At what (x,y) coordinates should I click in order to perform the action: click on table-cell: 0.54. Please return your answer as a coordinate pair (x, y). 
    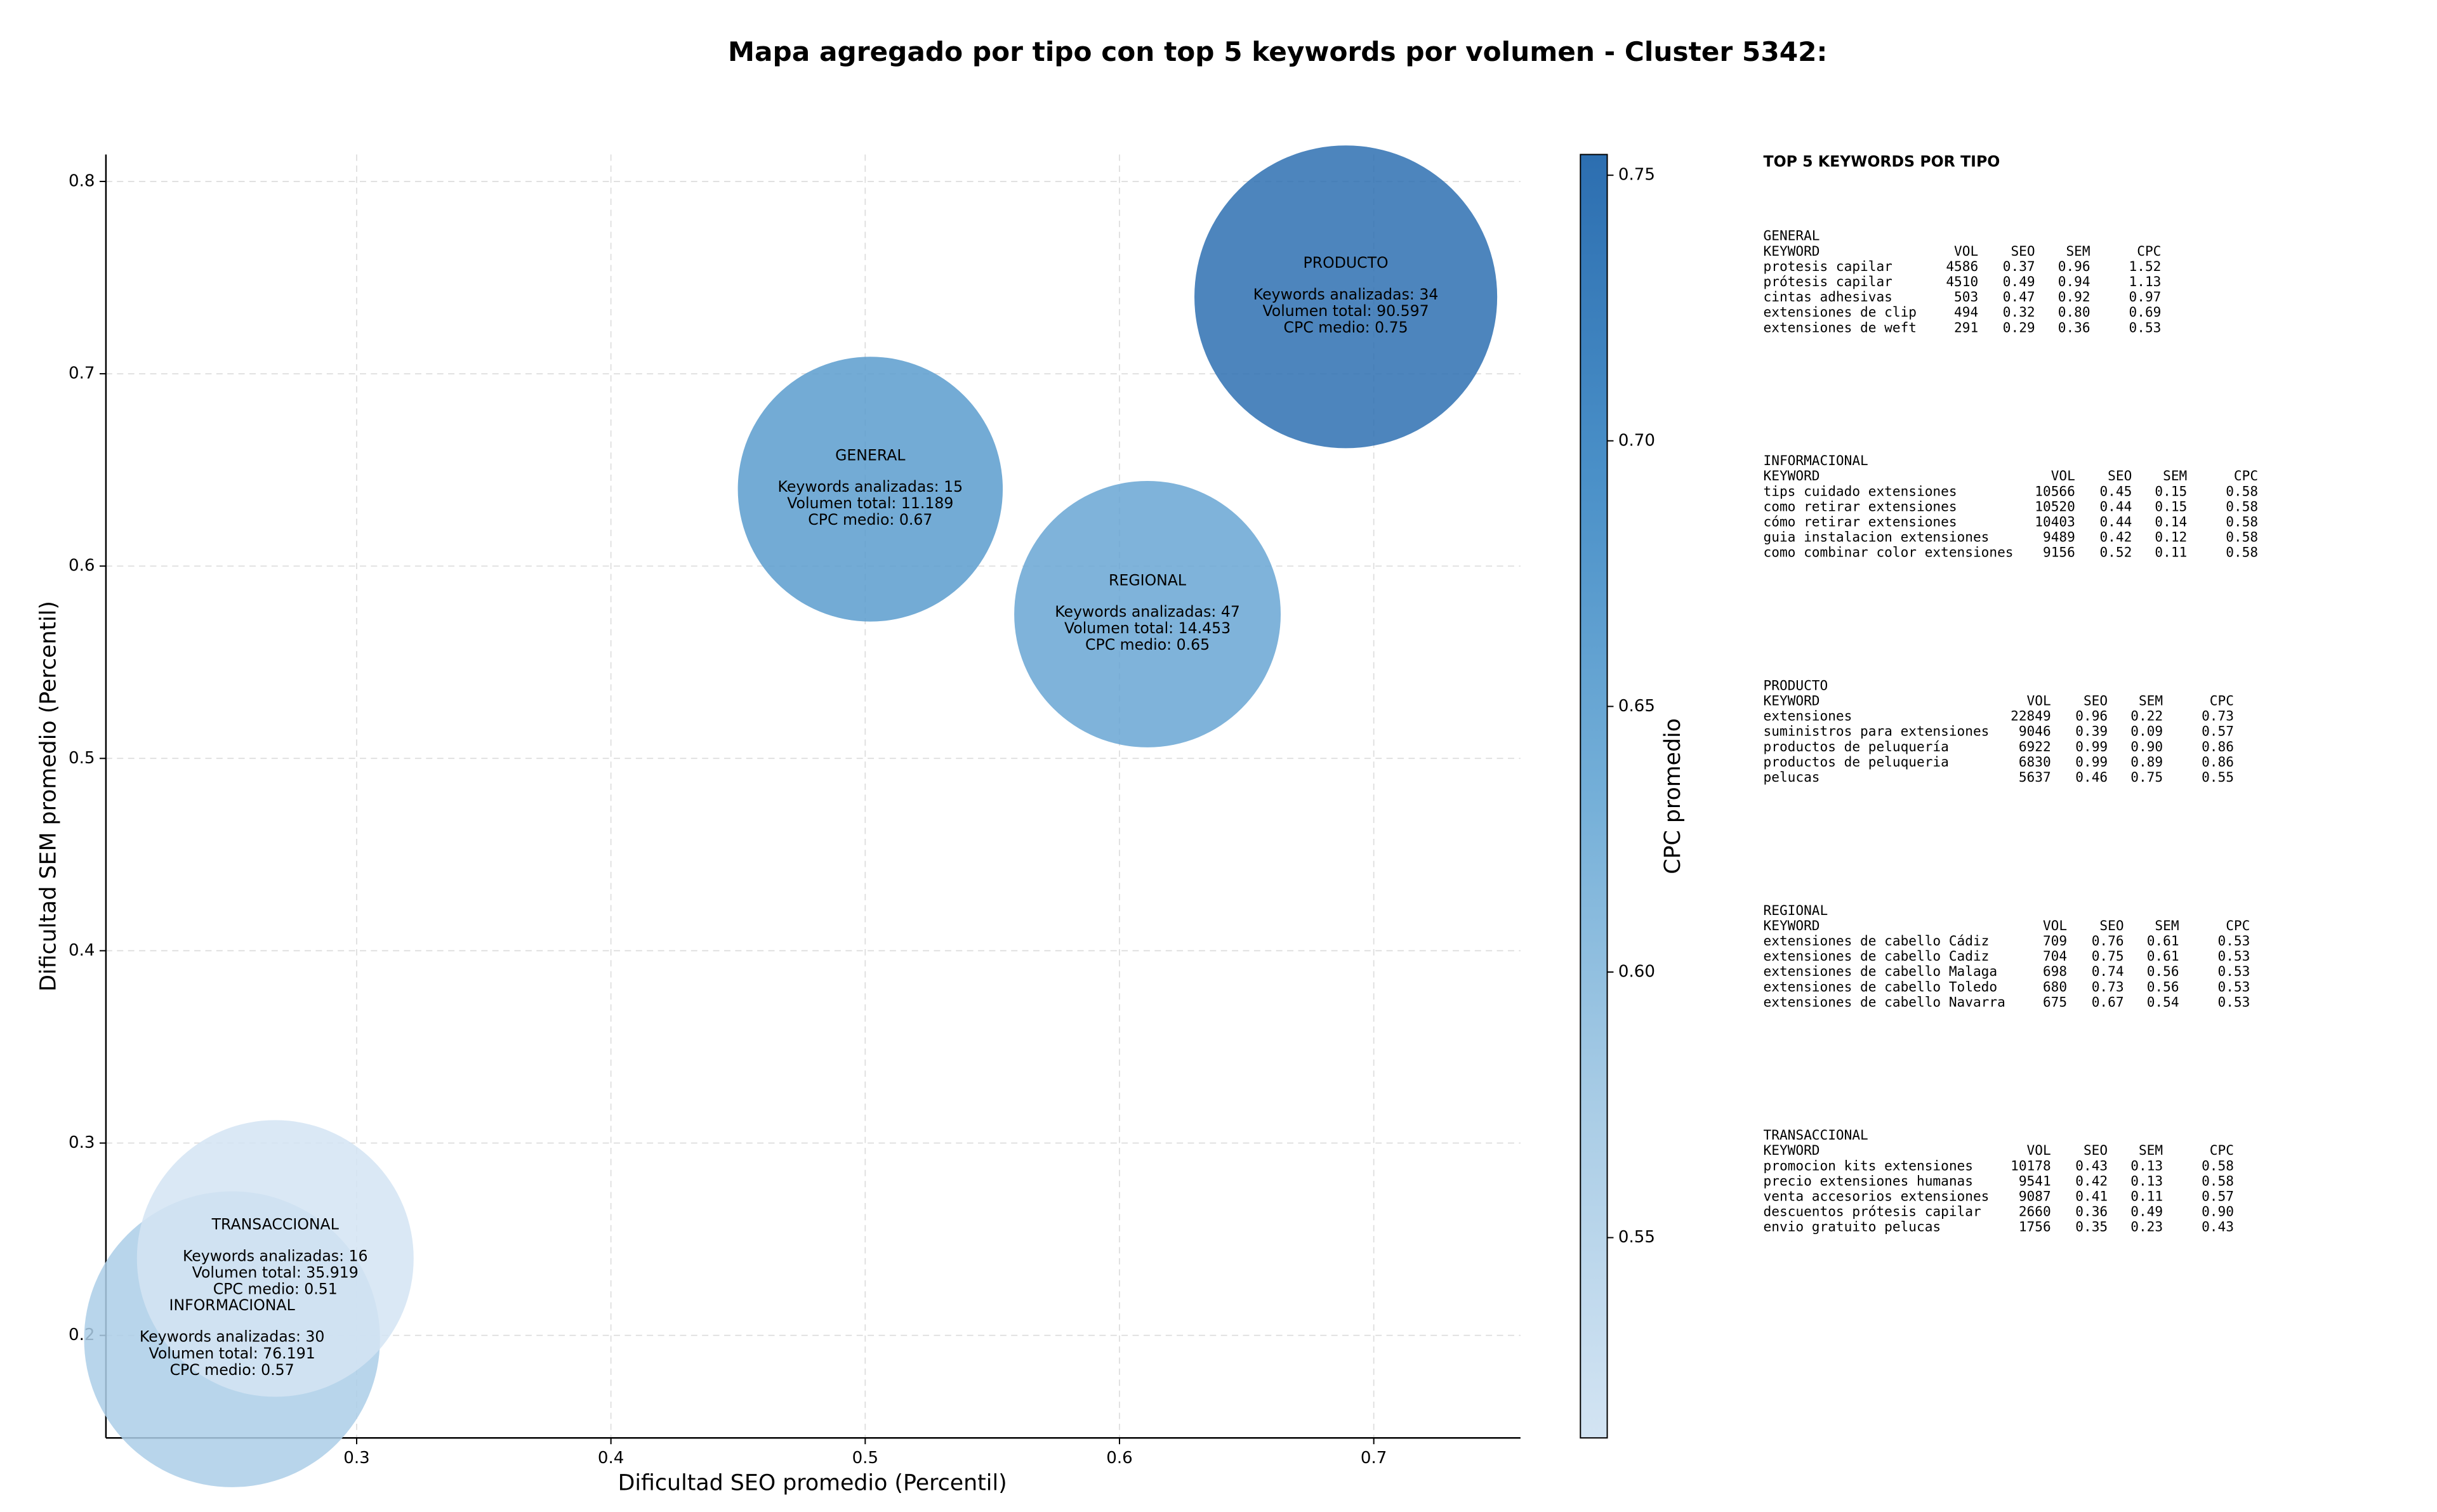
    Looking at the image, I should click on (2163, 1002).